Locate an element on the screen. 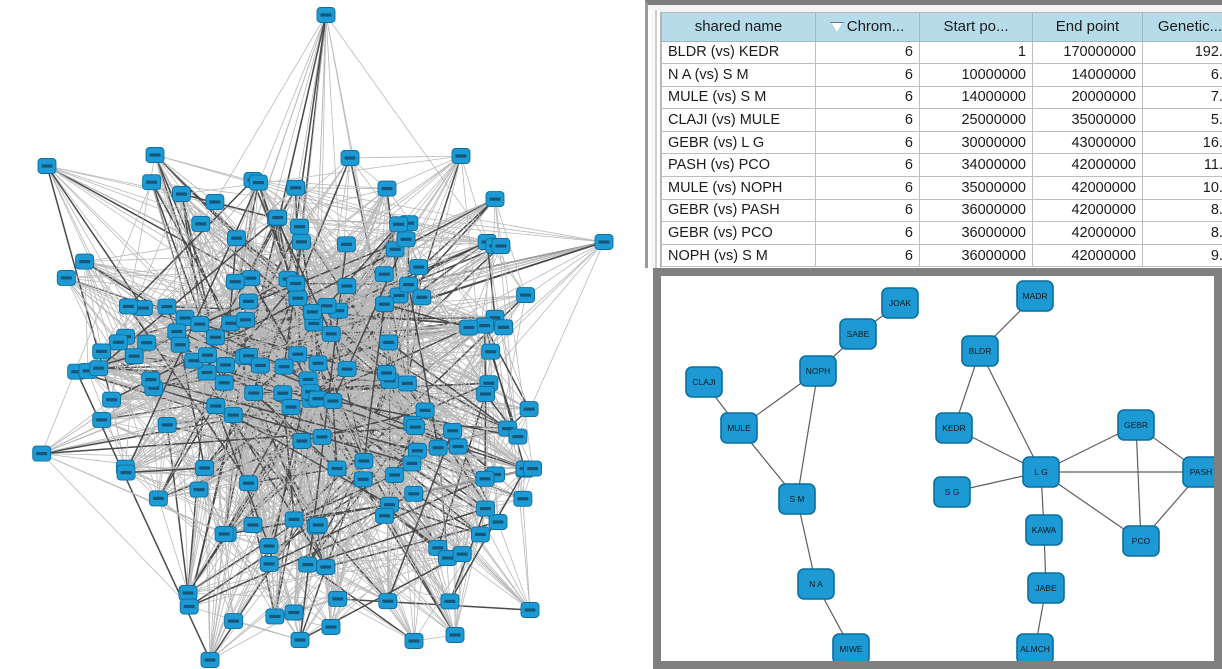 Image resolution: width=1222 pixels, height=669 pixels. subnetwork-node-n-a: N A is located at coordinates (816, 584).